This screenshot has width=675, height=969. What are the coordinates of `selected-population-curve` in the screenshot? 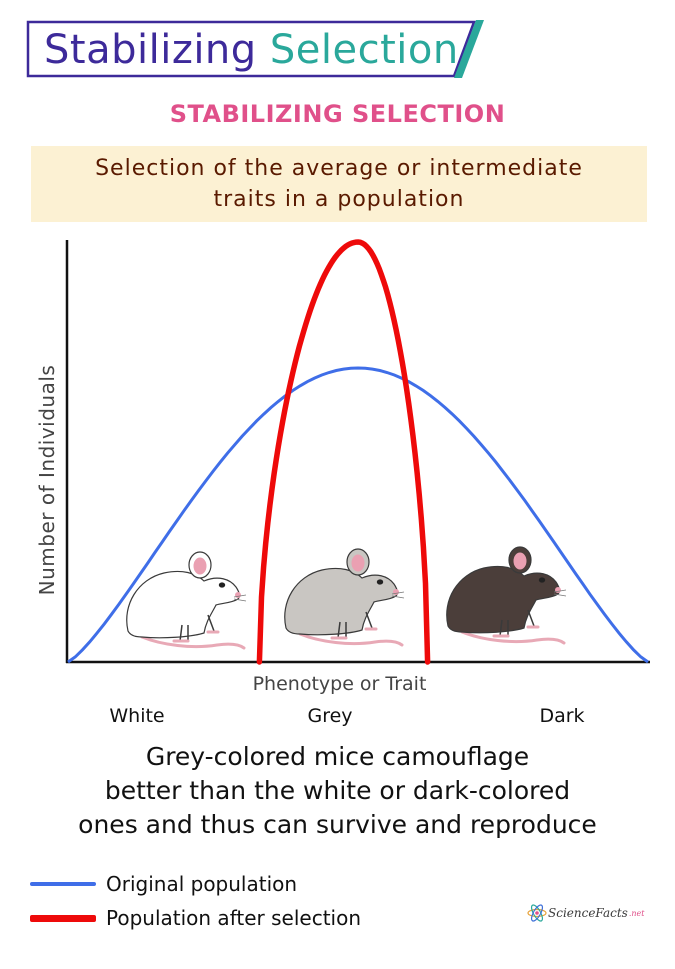 It's located at (343, 452).